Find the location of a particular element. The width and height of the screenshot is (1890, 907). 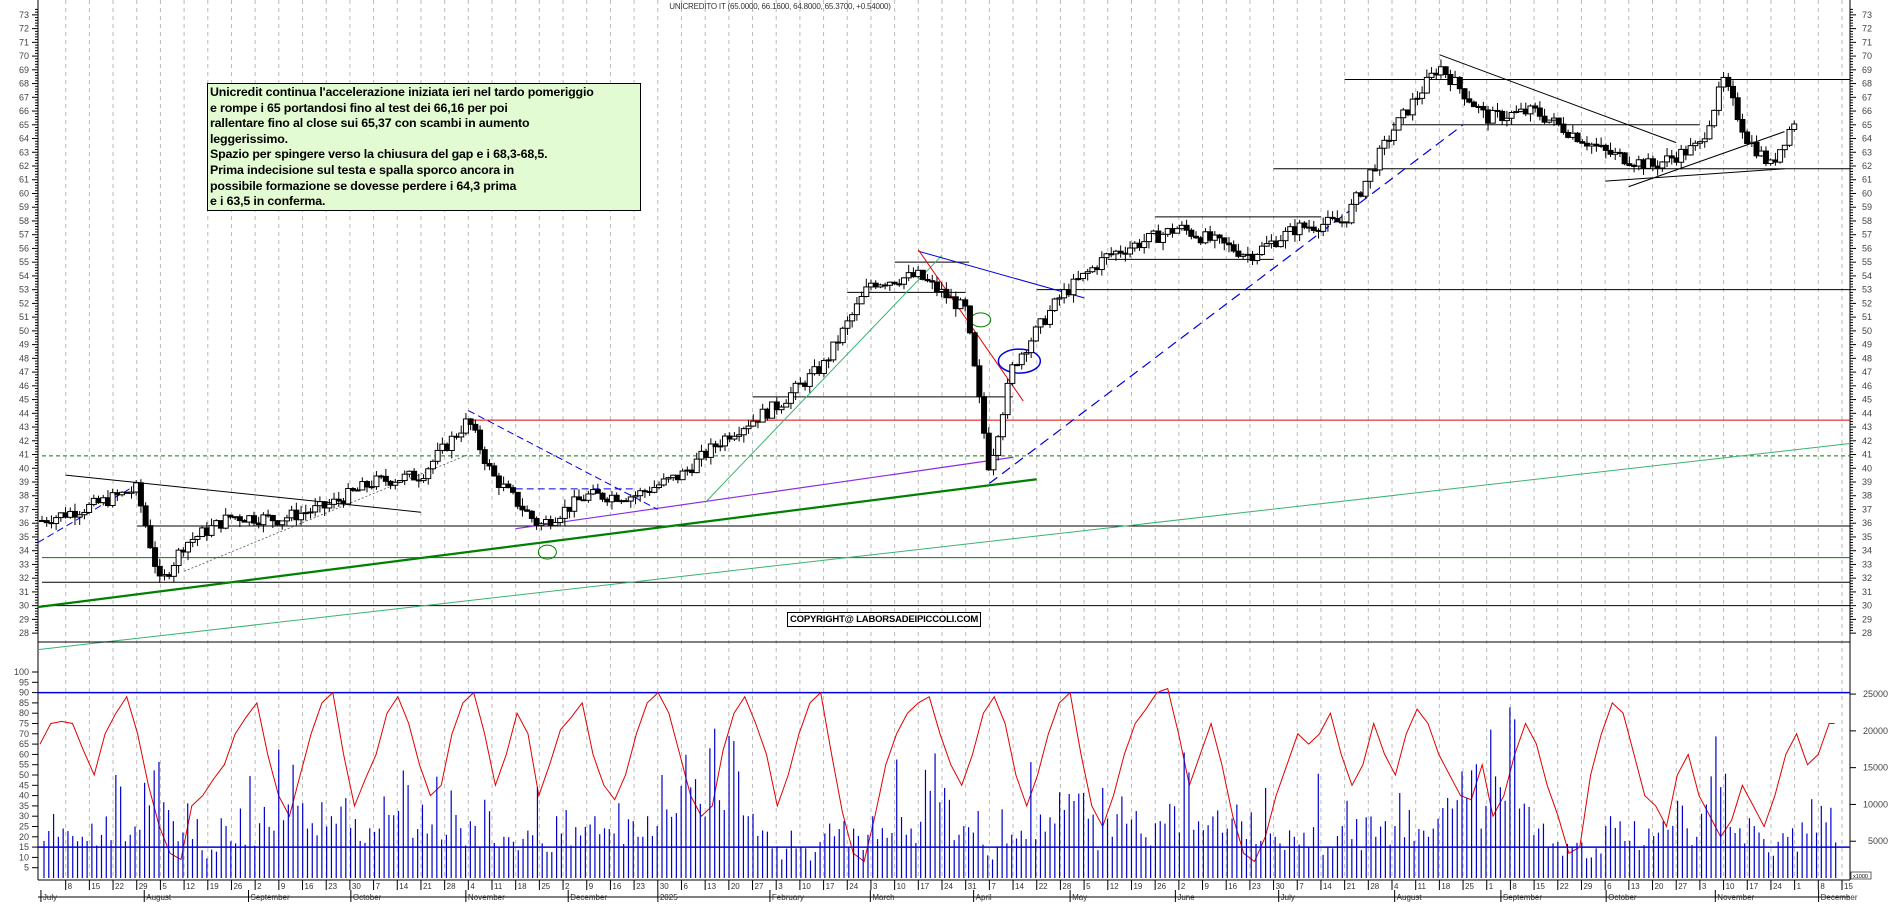

svg-text: 35 is located at coordinates (24, 806).